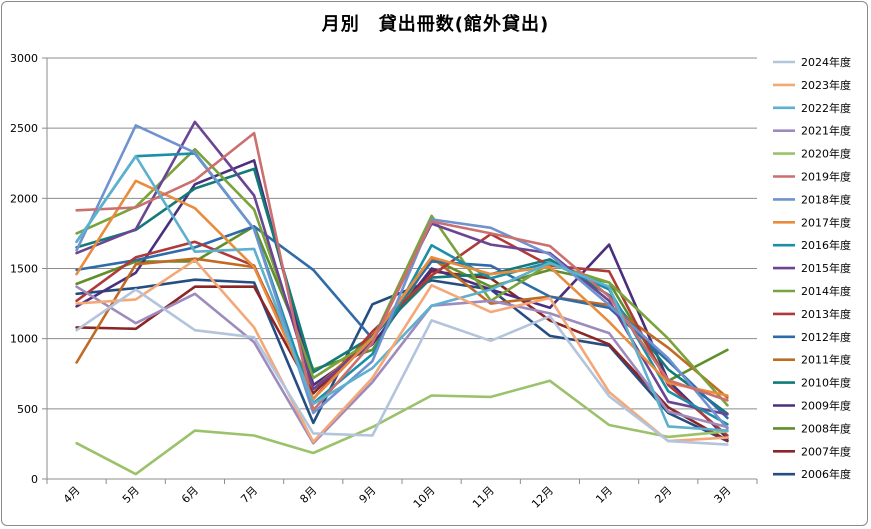 This screenshot has width=871, height=529. I want to click on legend-label: 2016年度, so click(826, 245).